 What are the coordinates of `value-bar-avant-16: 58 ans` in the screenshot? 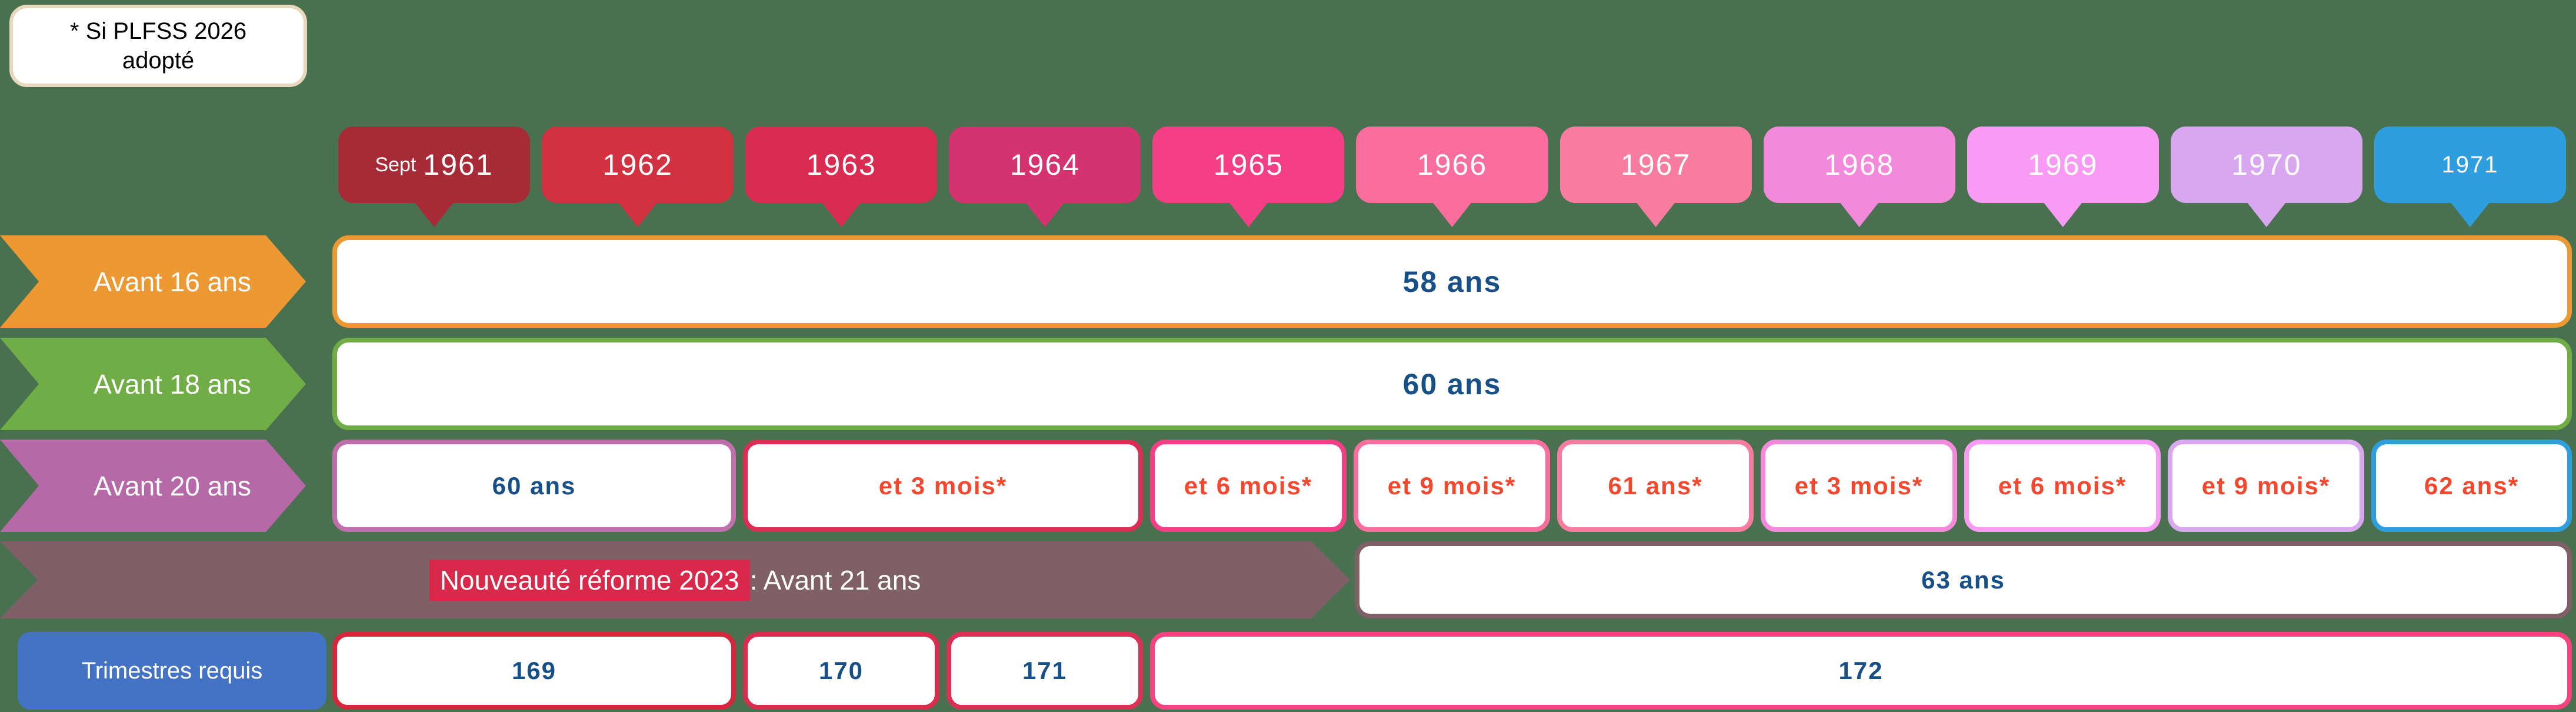 It's located at (1452, 281).